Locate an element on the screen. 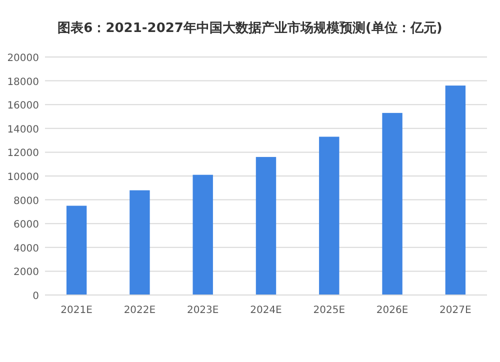 This screenshot has height=362, width=500. y-tick-label: 12000 is located at coordinates (23, 154).